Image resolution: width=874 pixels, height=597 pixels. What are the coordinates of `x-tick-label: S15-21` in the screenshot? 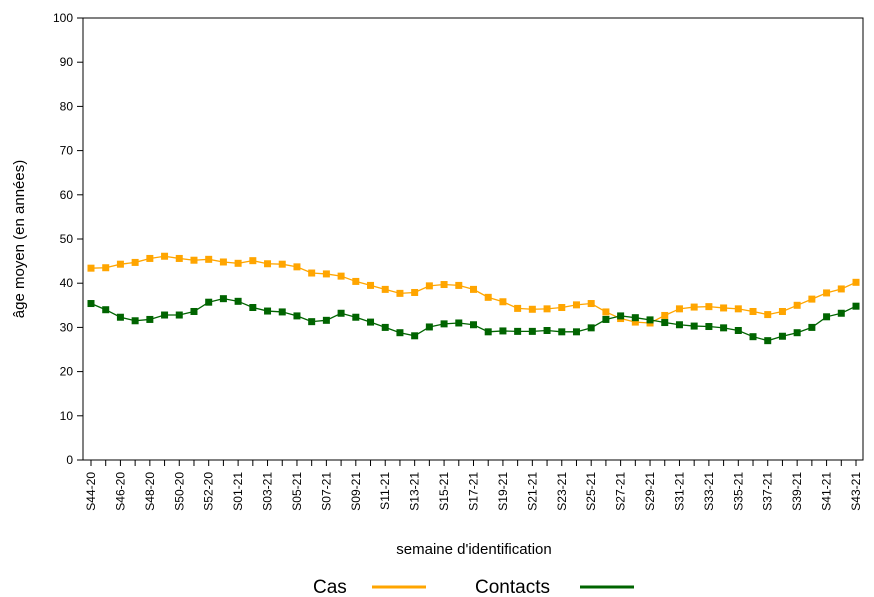 It's located at (444, 491).